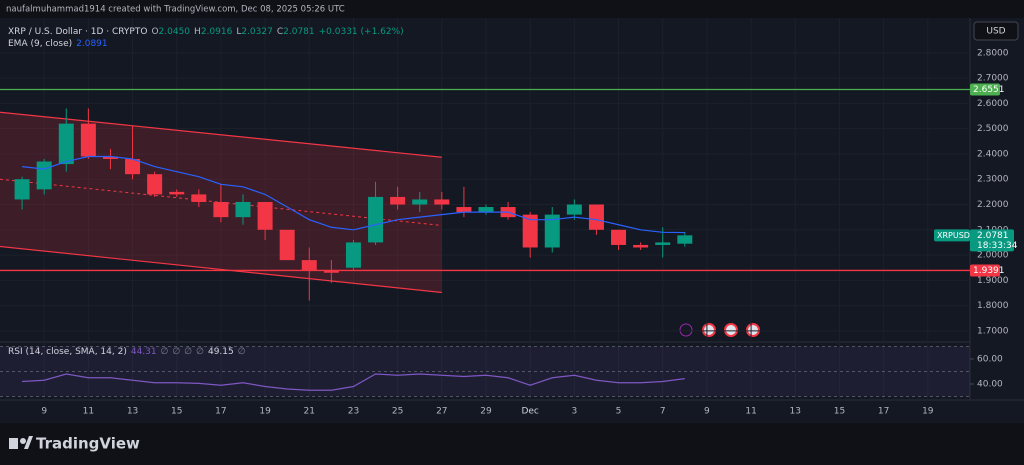 The image size is (1024, 465). What do you see at coordinates (441, 412) in the screenshot?
I see `x-tick-label: 27` at bounding box center [441, 412].